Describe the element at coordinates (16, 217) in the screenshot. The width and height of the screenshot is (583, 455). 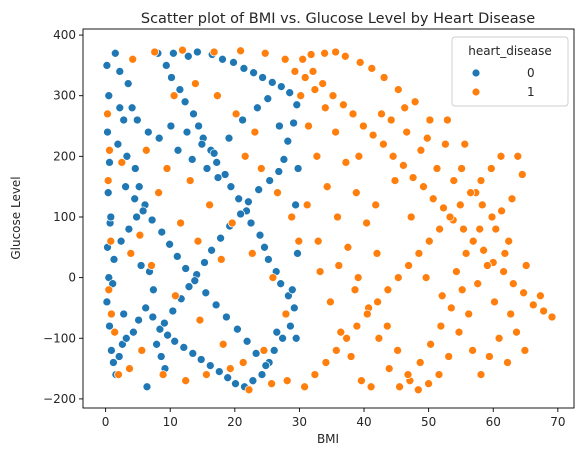
I see `y-axis-label: Glucose Level` at that location.